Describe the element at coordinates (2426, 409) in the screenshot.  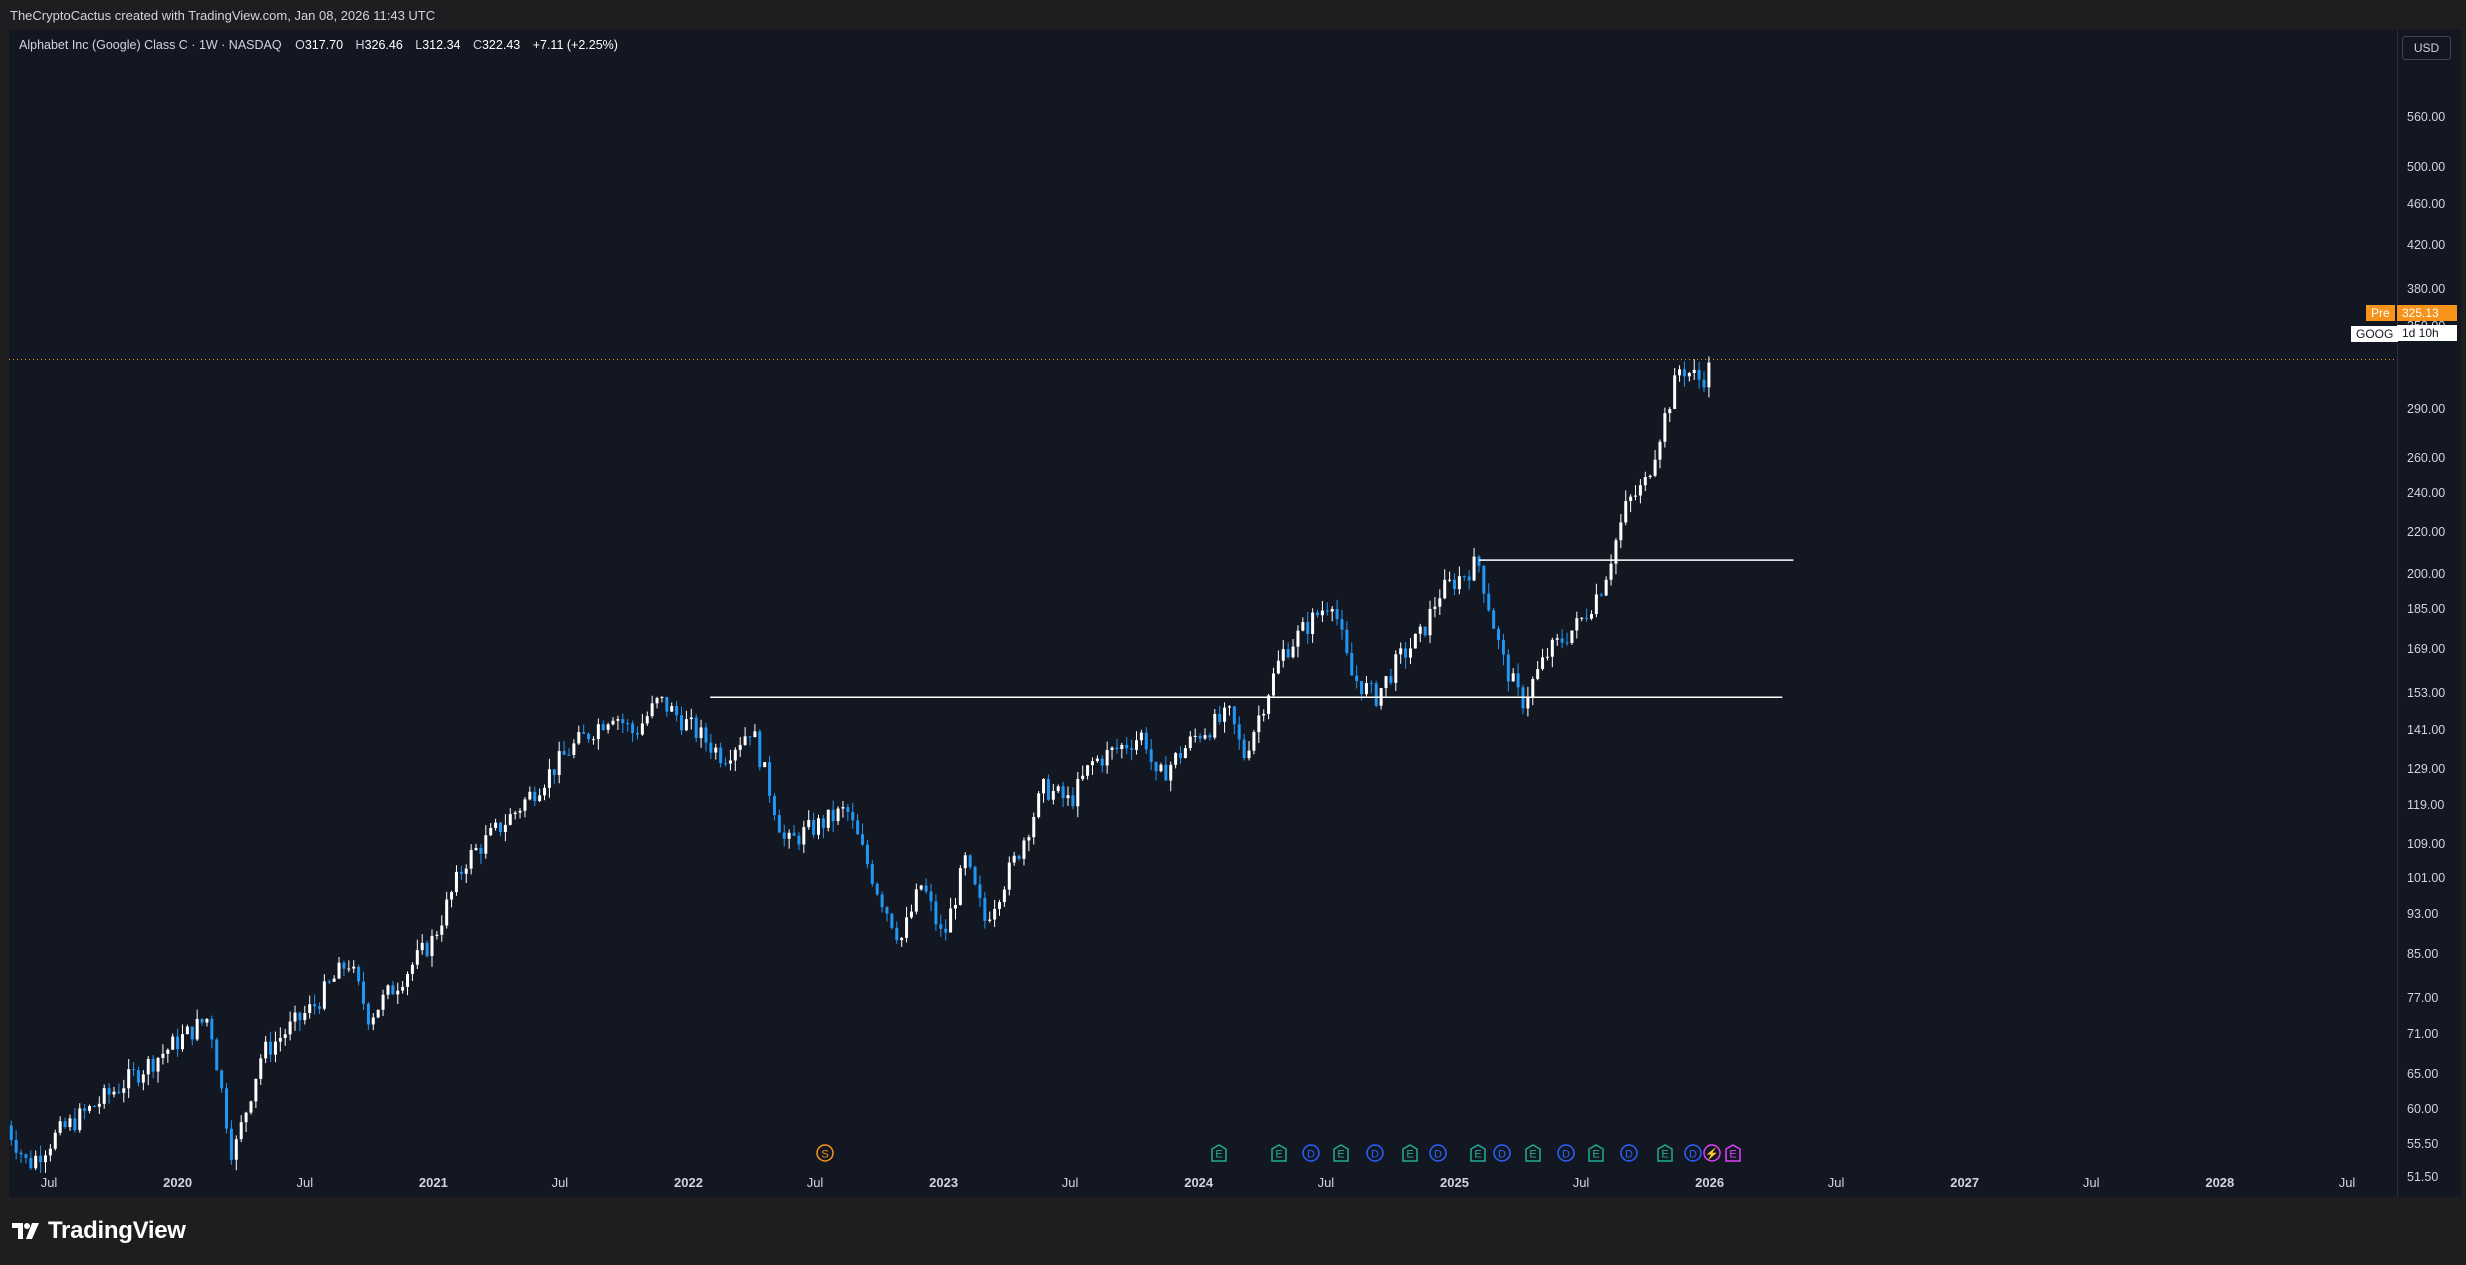
I see `price-tick-label: 290.00` at that location.